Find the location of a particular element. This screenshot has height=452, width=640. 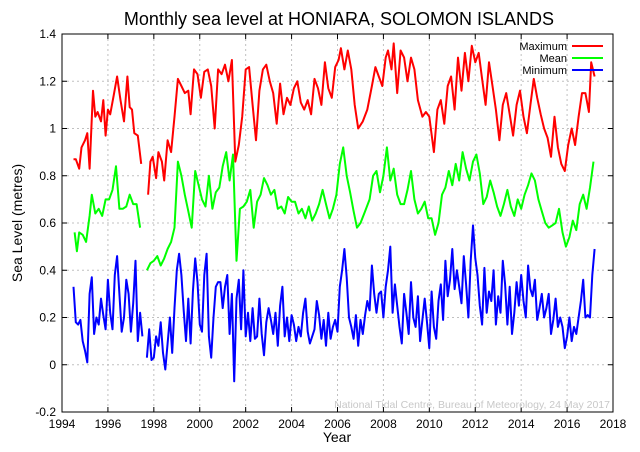

y-tick-label: 0 is located at coordinates (52, 365).